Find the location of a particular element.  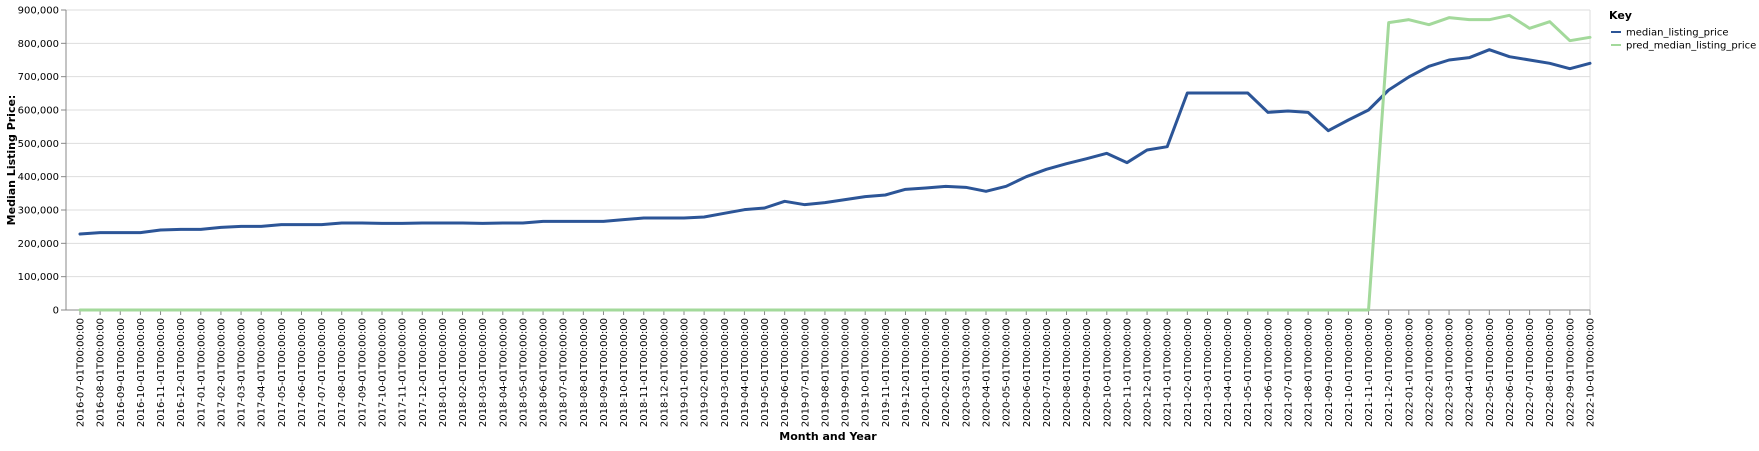

x-tick-label: 2019-04-01T00:00:00 is located at coordinates (745, 372).